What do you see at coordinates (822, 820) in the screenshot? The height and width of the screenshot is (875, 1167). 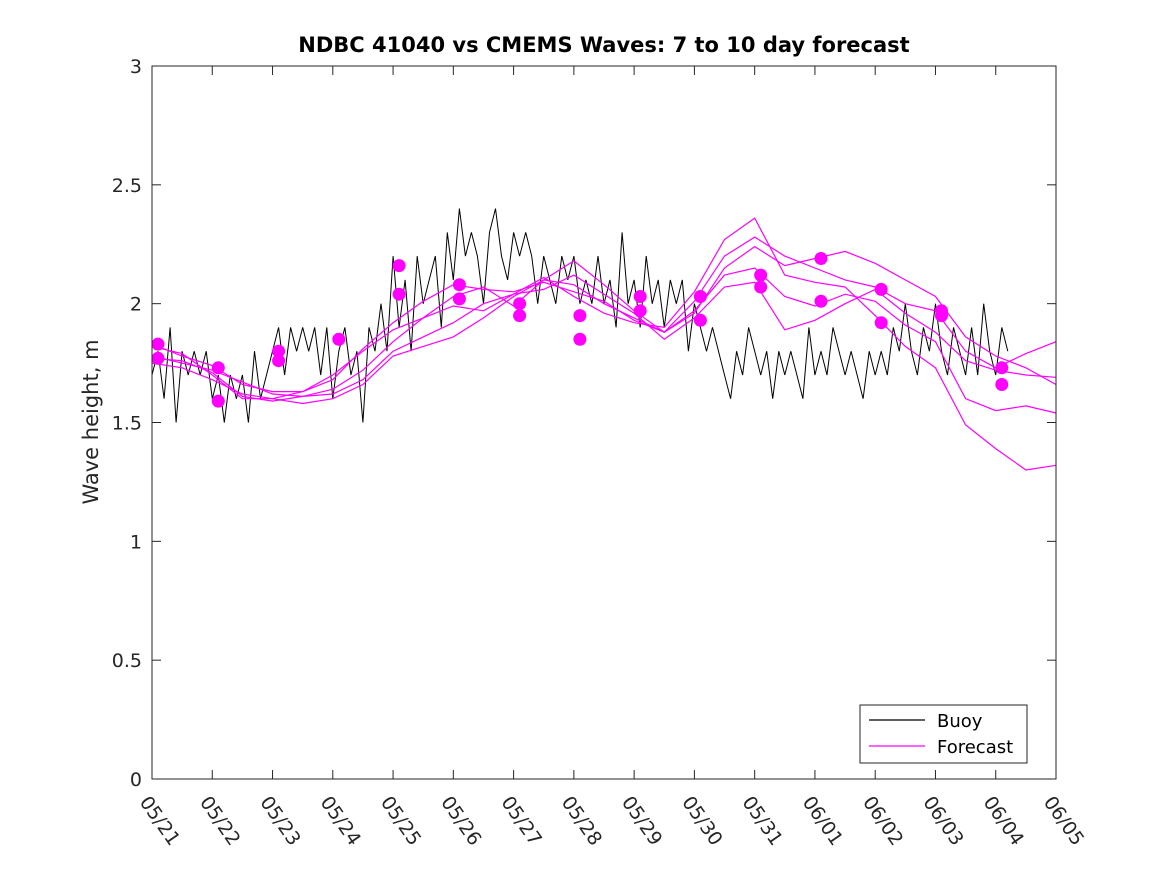 I see `x-tick-label: 06/01` at bounding box center [822, 820].